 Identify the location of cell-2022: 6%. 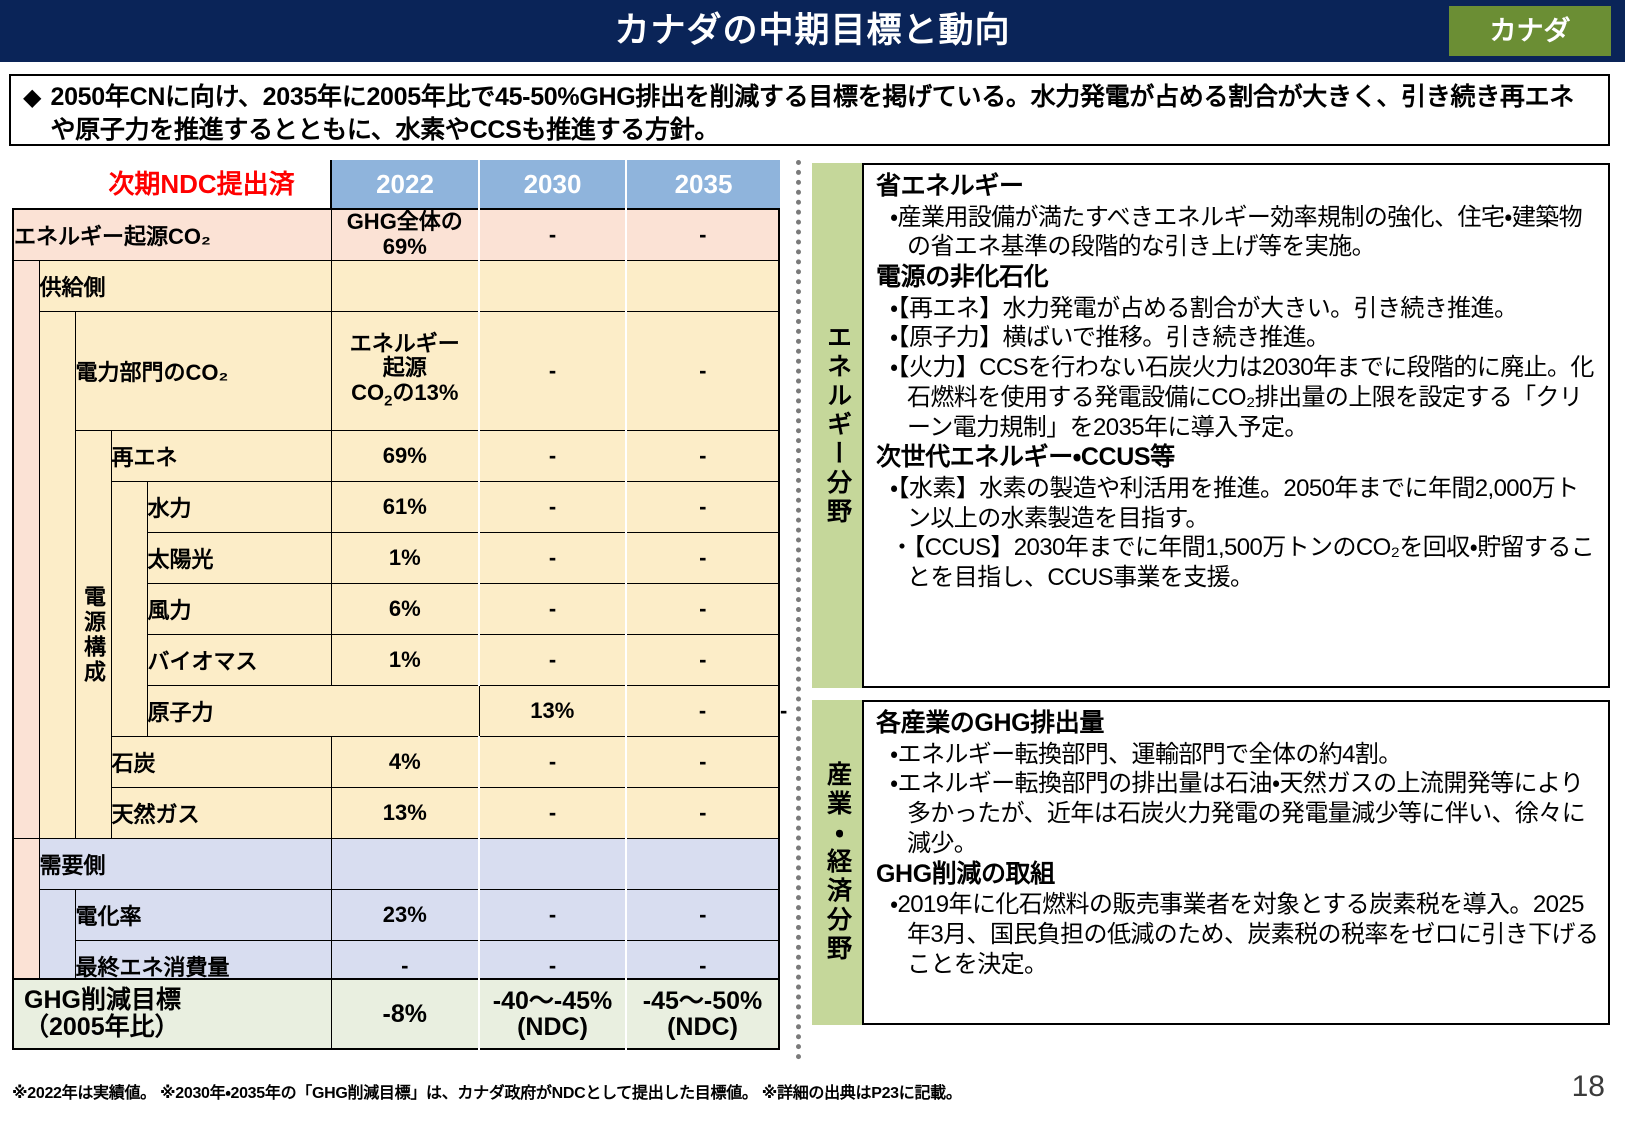
(405, 609).